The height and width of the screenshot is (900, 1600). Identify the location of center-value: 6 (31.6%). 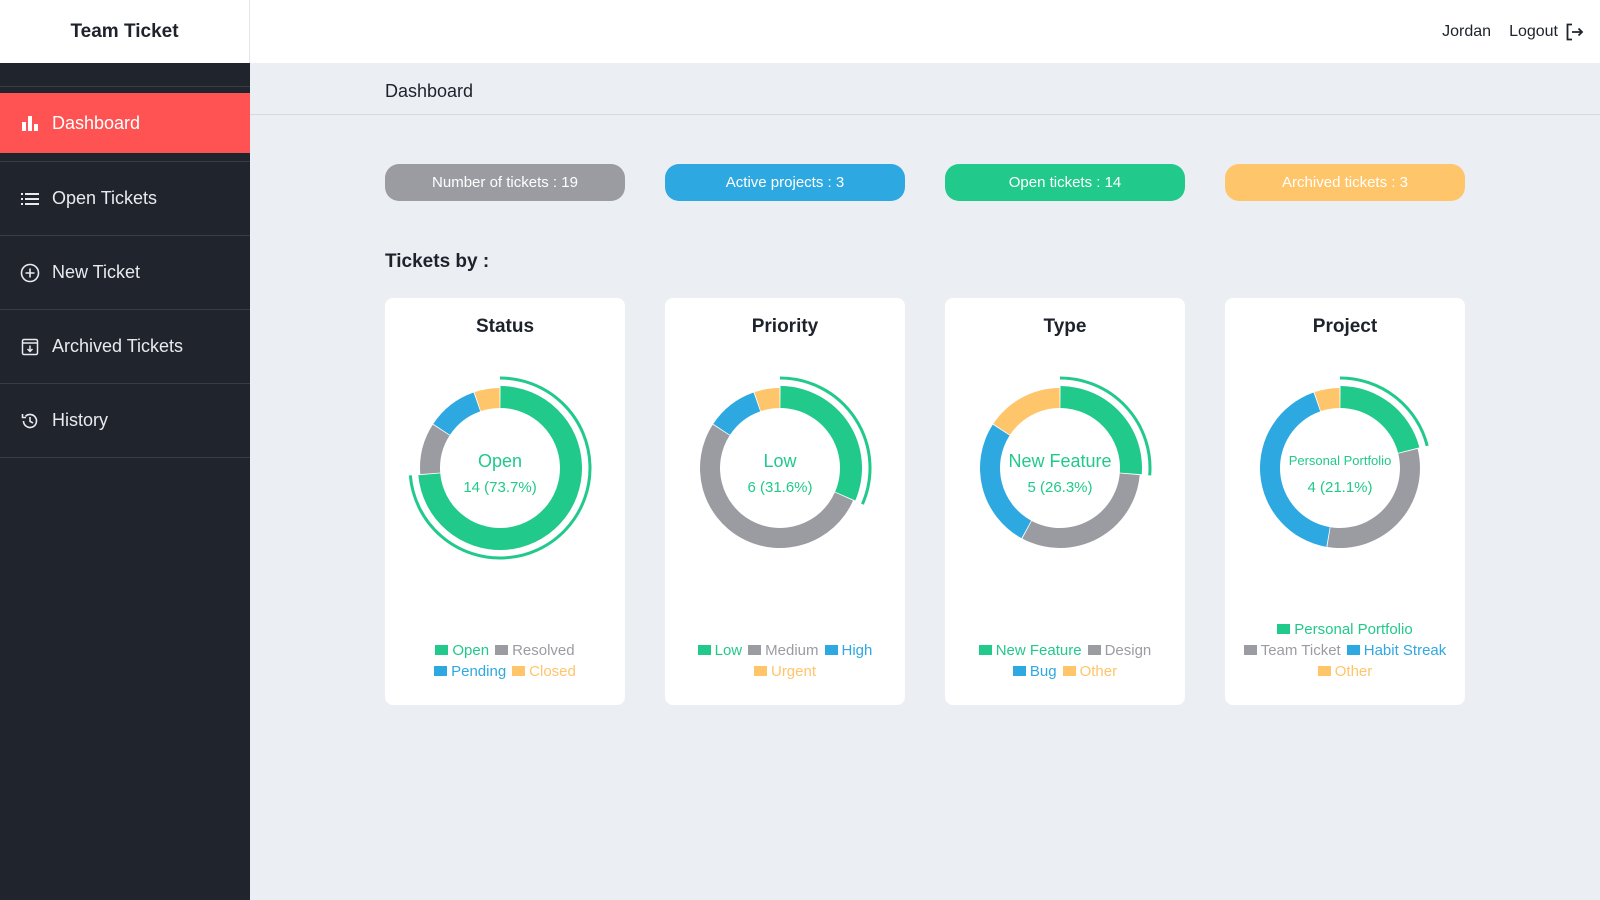
(779, 487).